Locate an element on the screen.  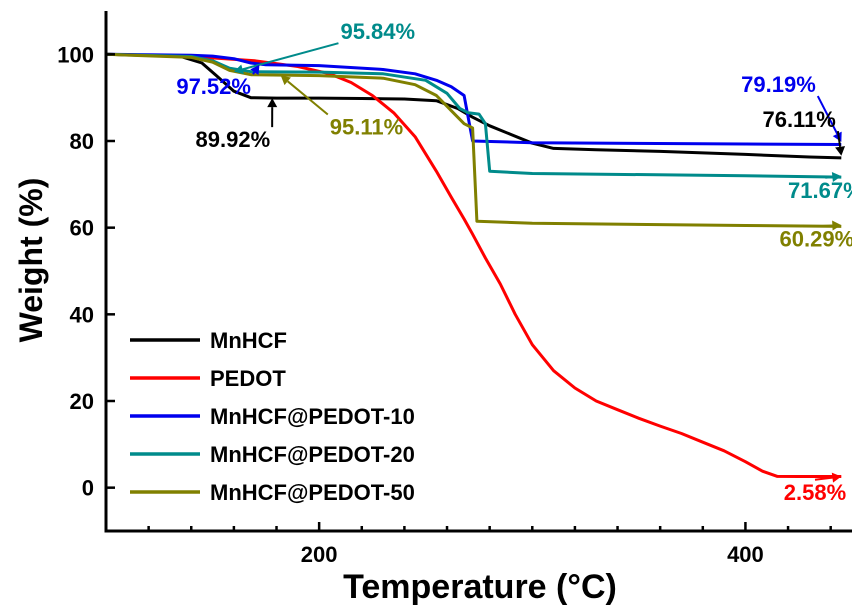
legend-label-mnhcf: MnHCF is located at coordinates (248, 340).